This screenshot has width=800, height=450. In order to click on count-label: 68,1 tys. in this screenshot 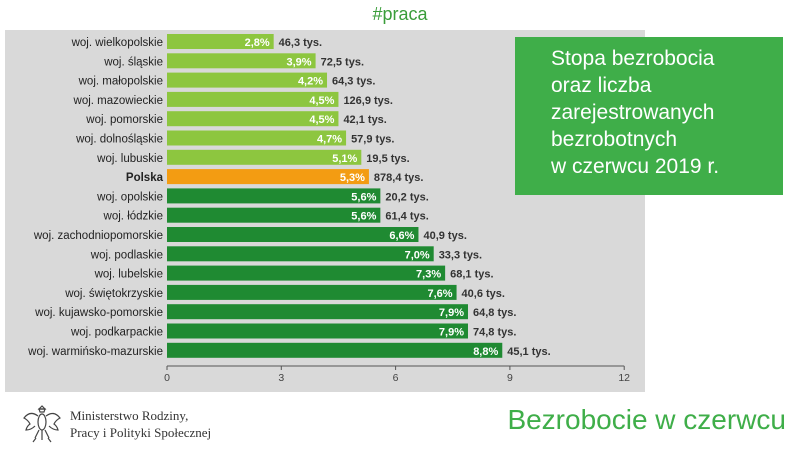, I will do `click(471, 275)`.